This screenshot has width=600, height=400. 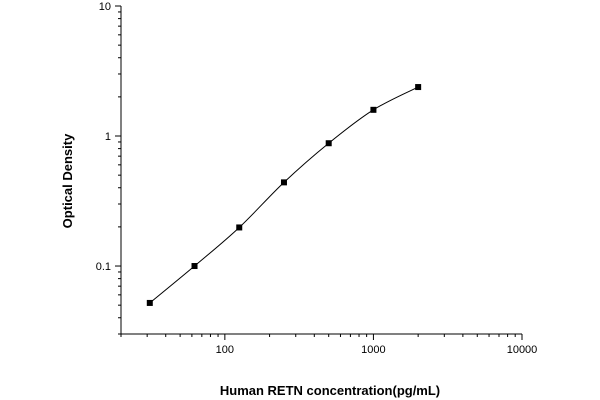 What do you see at coordinates (105, 7) in the screenshot?
I see `y-tick-label: 10` at bounding box center [105, 7].